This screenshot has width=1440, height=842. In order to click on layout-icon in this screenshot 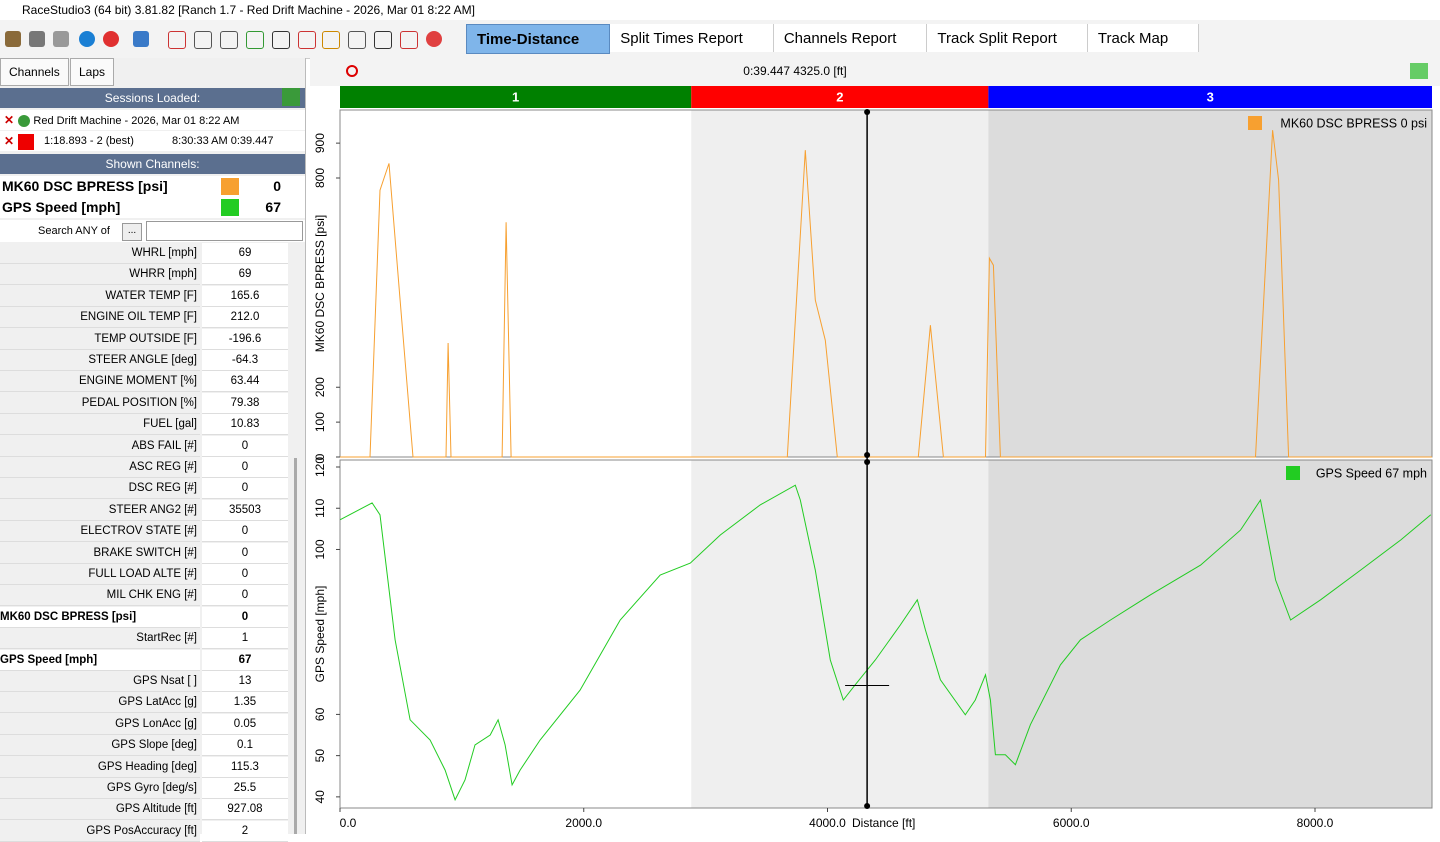, I will do `click(1419, 71)`.